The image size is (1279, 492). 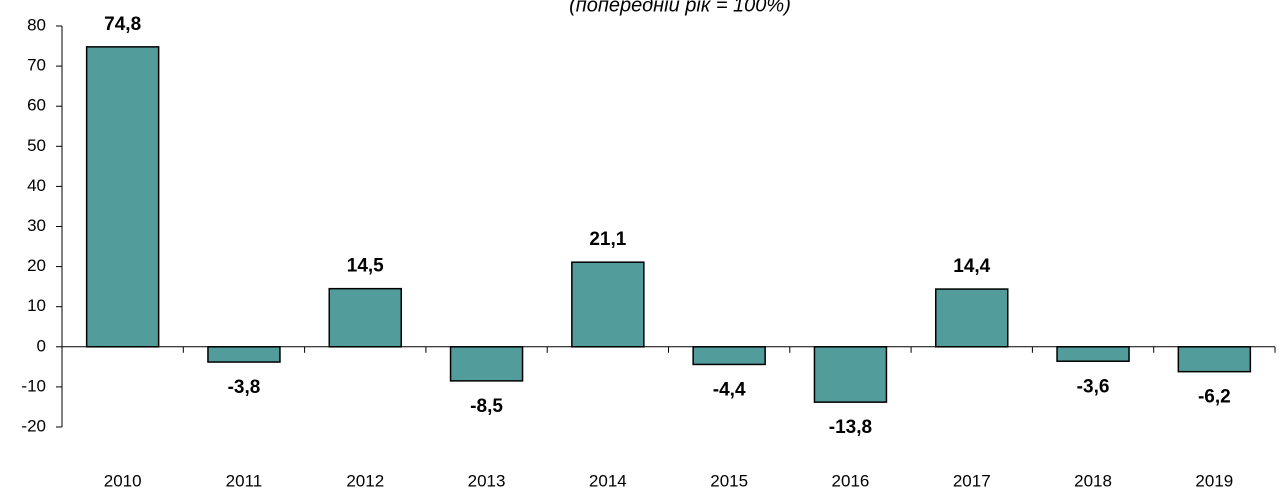 I want to click on y-tick-label: 60, so click(x=36, y=105).